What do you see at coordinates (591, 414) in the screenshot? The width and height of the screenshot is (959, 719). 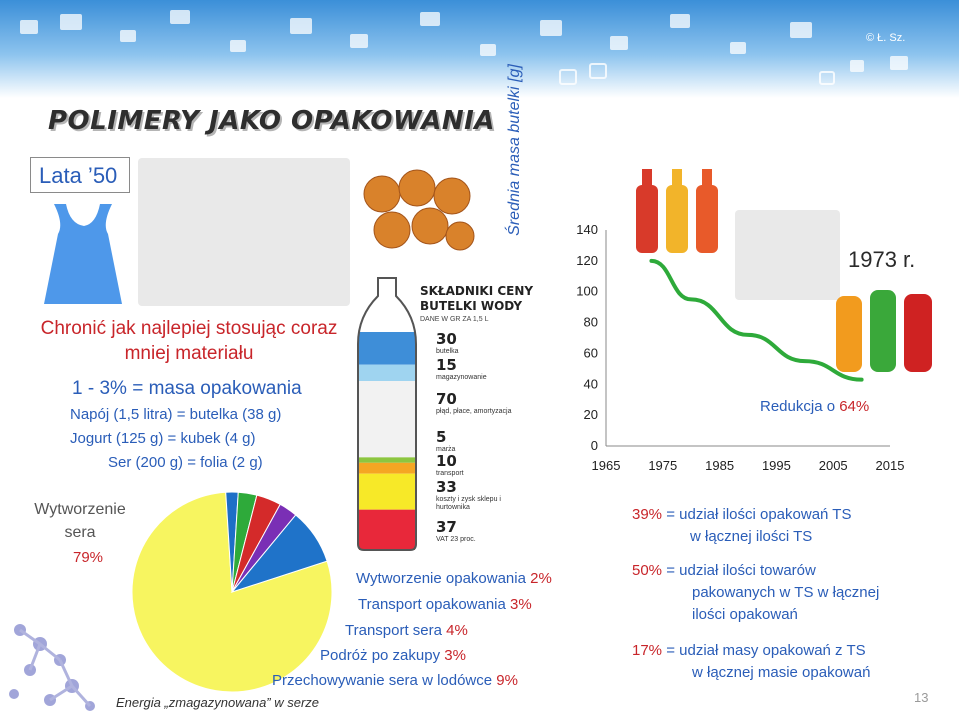 I see `y-tick-label: 20` at bounding box center [591, 414].